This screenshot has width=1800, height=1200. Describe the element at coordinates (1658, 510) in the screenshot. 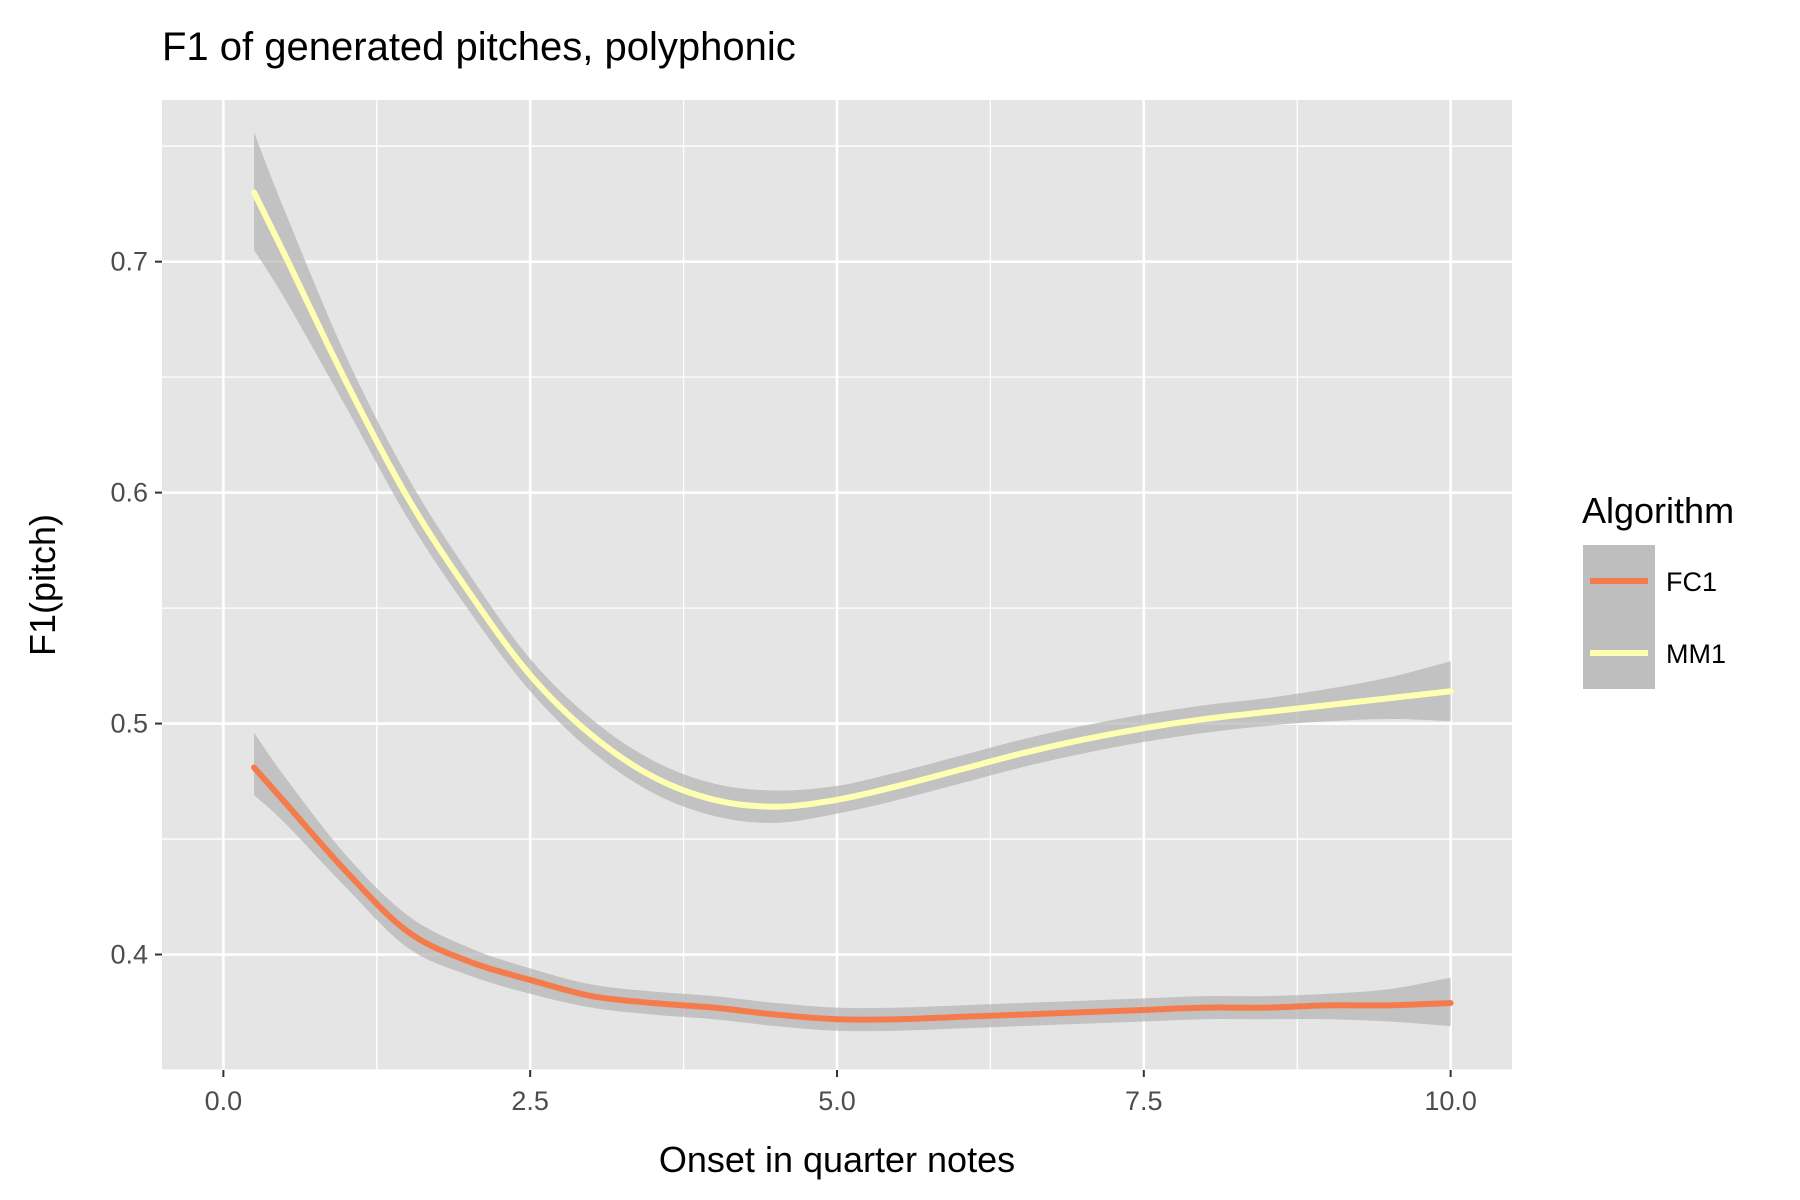

I see `legend-title: Algorithm` at that location.